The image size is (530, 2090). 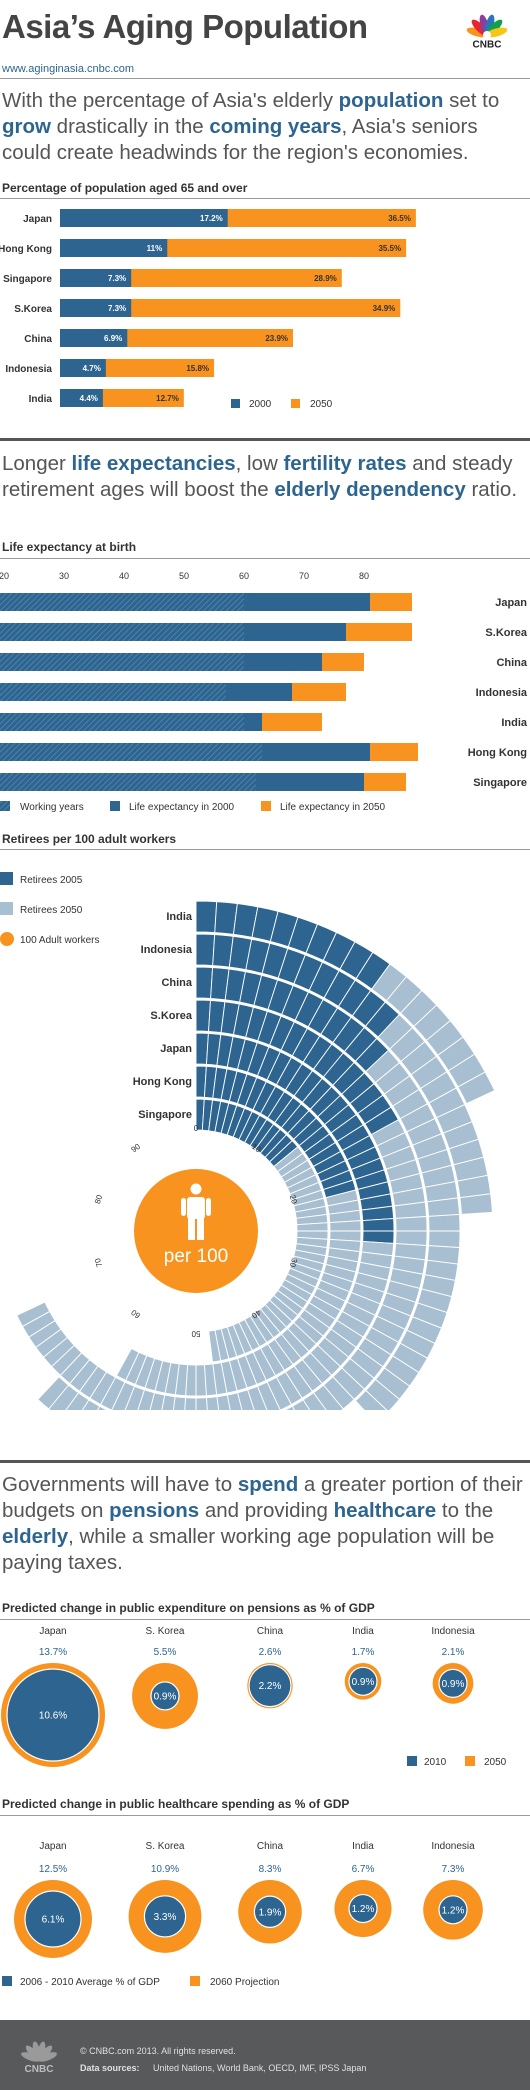 I want to click on legend-label: 2006 - 2010 Average % of GDP, so click(x=90, y=1982).